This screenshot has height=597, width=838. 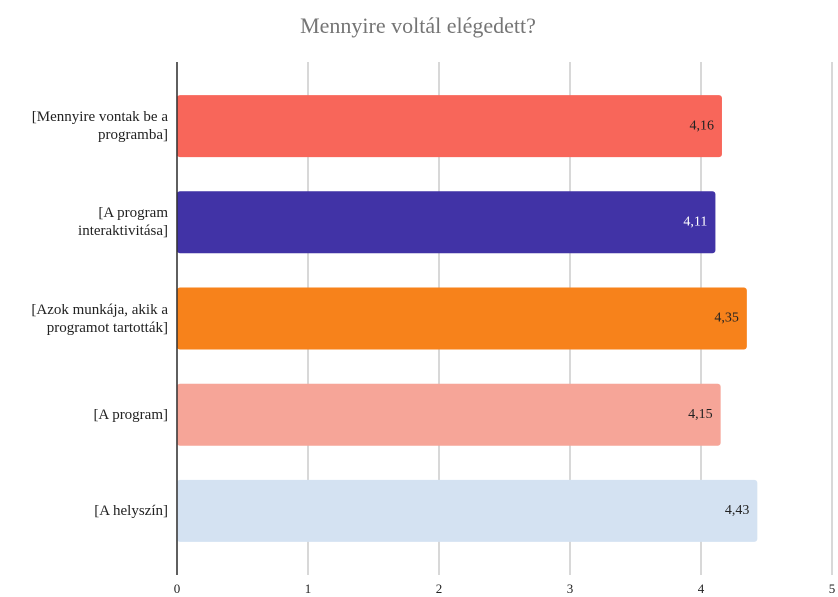 I want to click on x-tick-label: 2, so click(x=439, y=588).